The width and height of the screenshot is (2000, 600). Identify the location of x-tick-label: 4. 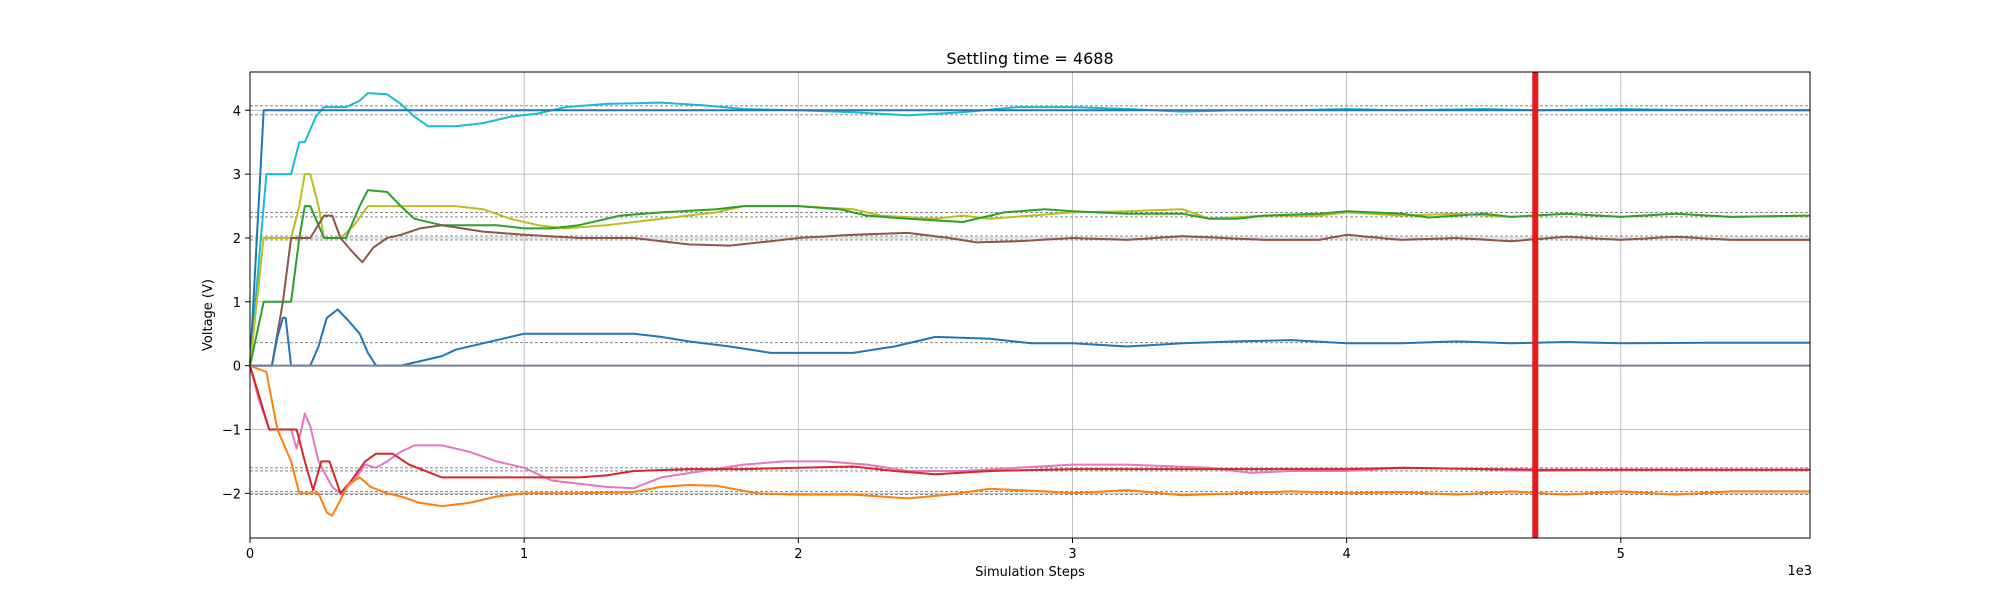
(1347, 554).